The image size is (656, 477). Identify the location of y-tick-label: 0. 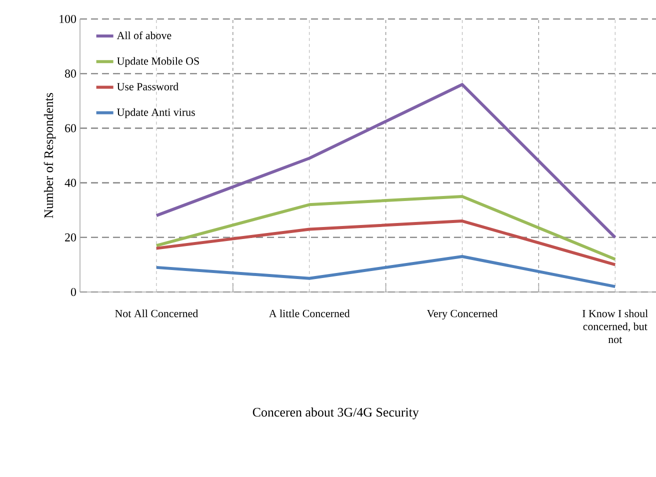
(73, 292).